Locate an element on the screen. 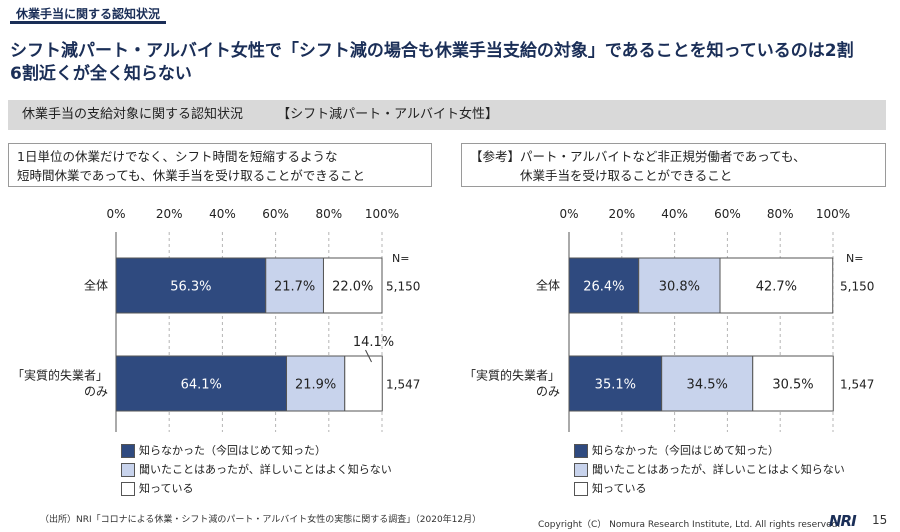 The image size is (900, 532). question-right-line2: 休業手当を受け取ることができること is located at coordinates (626, 175).